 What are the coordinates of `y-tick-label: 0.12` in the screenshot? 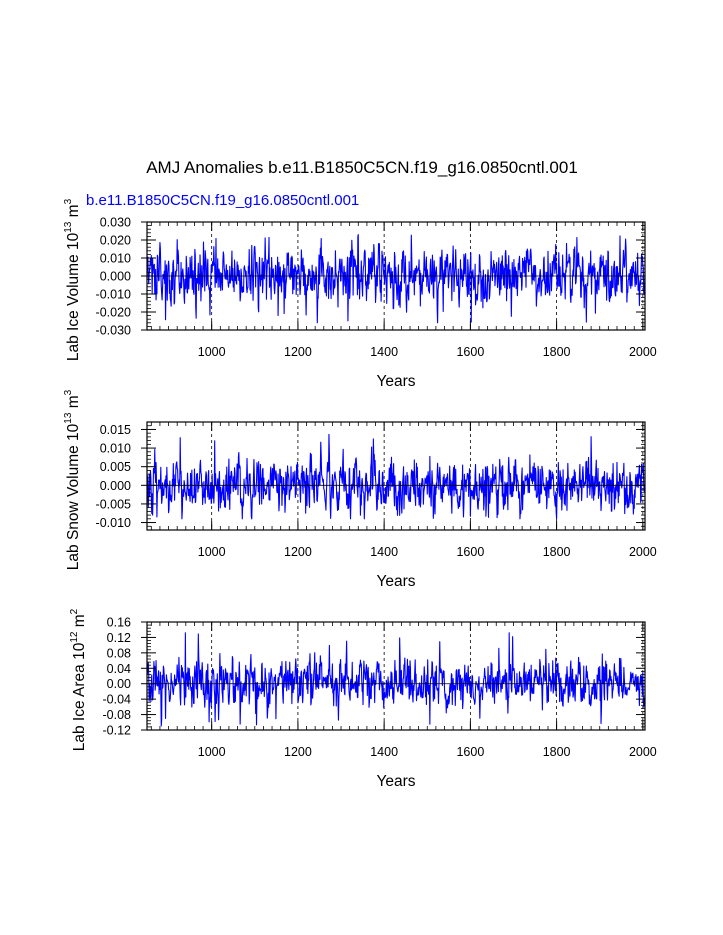 It's located at (119, 638).